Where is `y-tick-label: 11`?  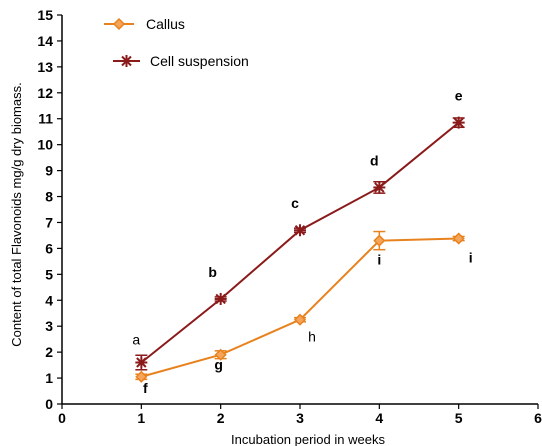
y-tick-label: 11 is located at coordinates (45, 119).